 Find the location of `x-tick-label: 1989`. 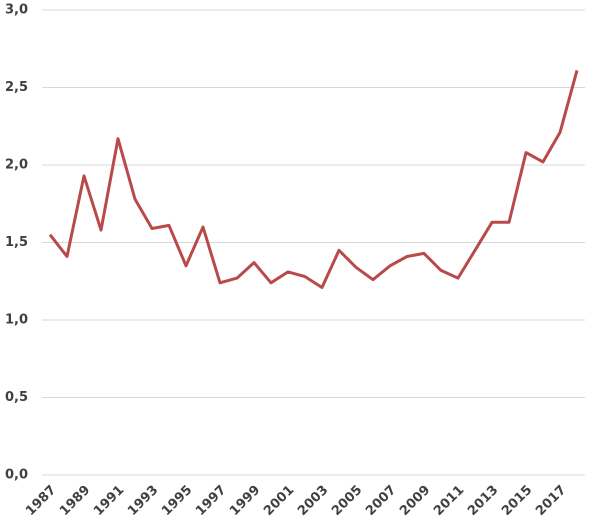

x-tick-label: 1989 is located at coordinates (75, 501).